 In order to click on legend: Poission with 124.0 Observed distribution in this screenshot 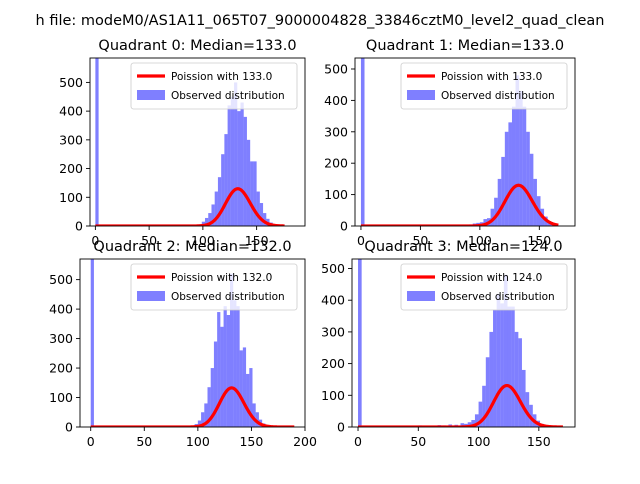, I will do `click(484, 287)`.